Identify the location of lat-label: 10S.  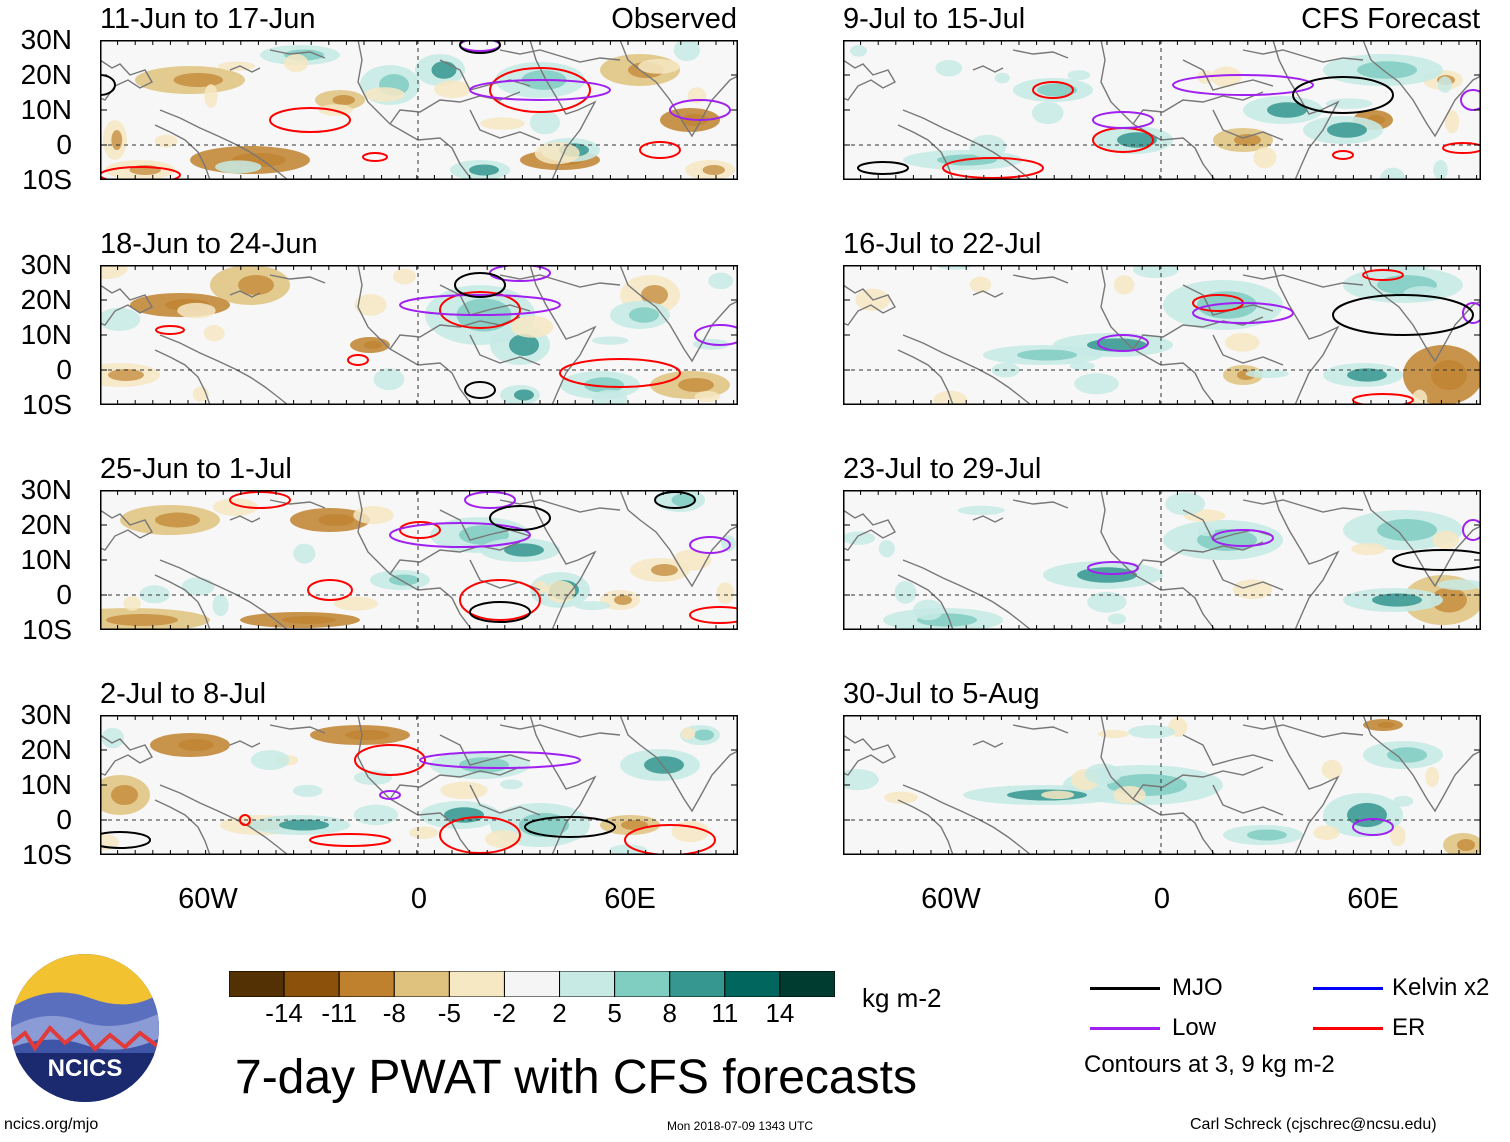
(47, 629).